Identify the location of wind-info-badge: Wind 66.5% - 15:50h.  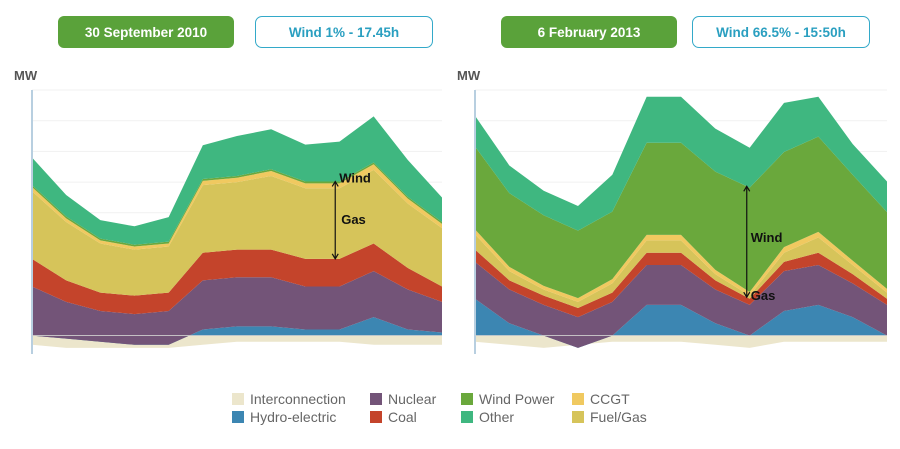
(781, 32).